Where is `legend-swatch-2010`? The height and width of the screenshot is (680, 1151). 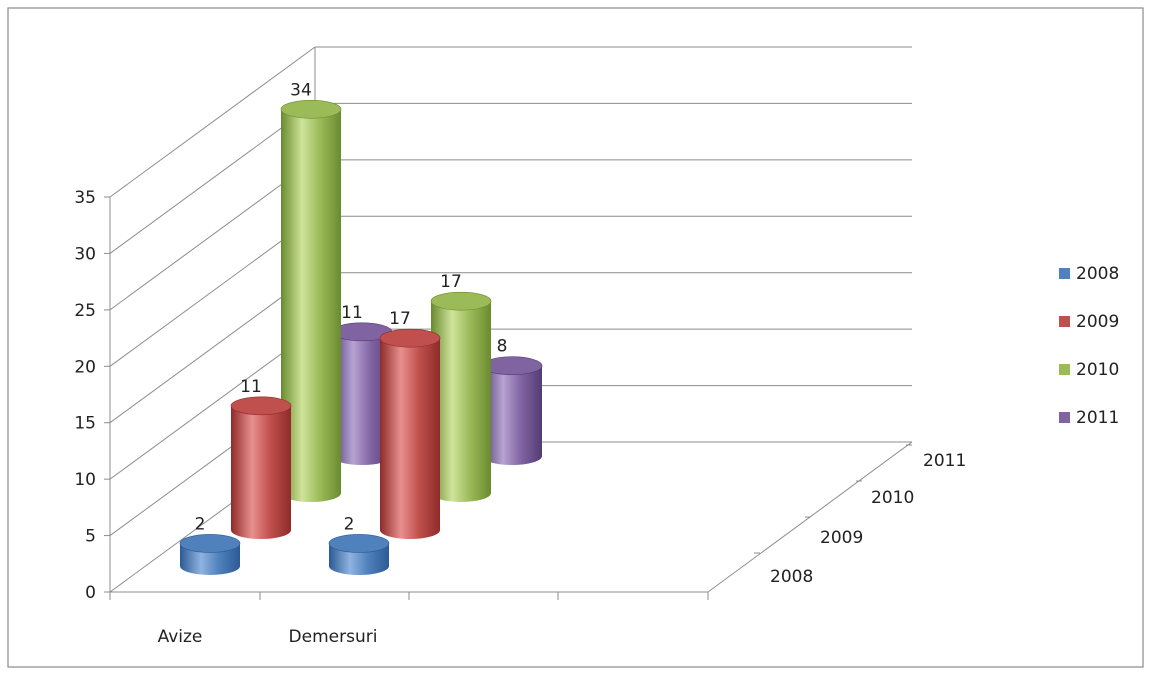
legend-swatch-2010 is located at coordinates (1064, 369).